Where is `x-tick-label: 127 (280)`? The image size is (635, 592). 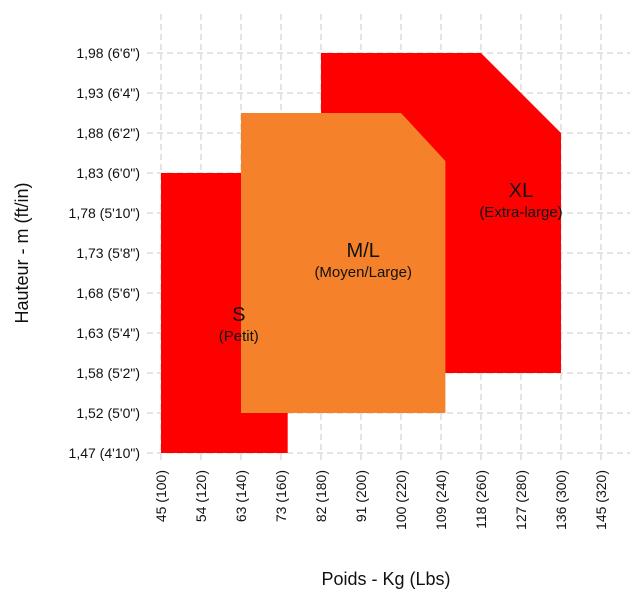 x-tick-label: 127 (280) is located at coordinates (521, 500).